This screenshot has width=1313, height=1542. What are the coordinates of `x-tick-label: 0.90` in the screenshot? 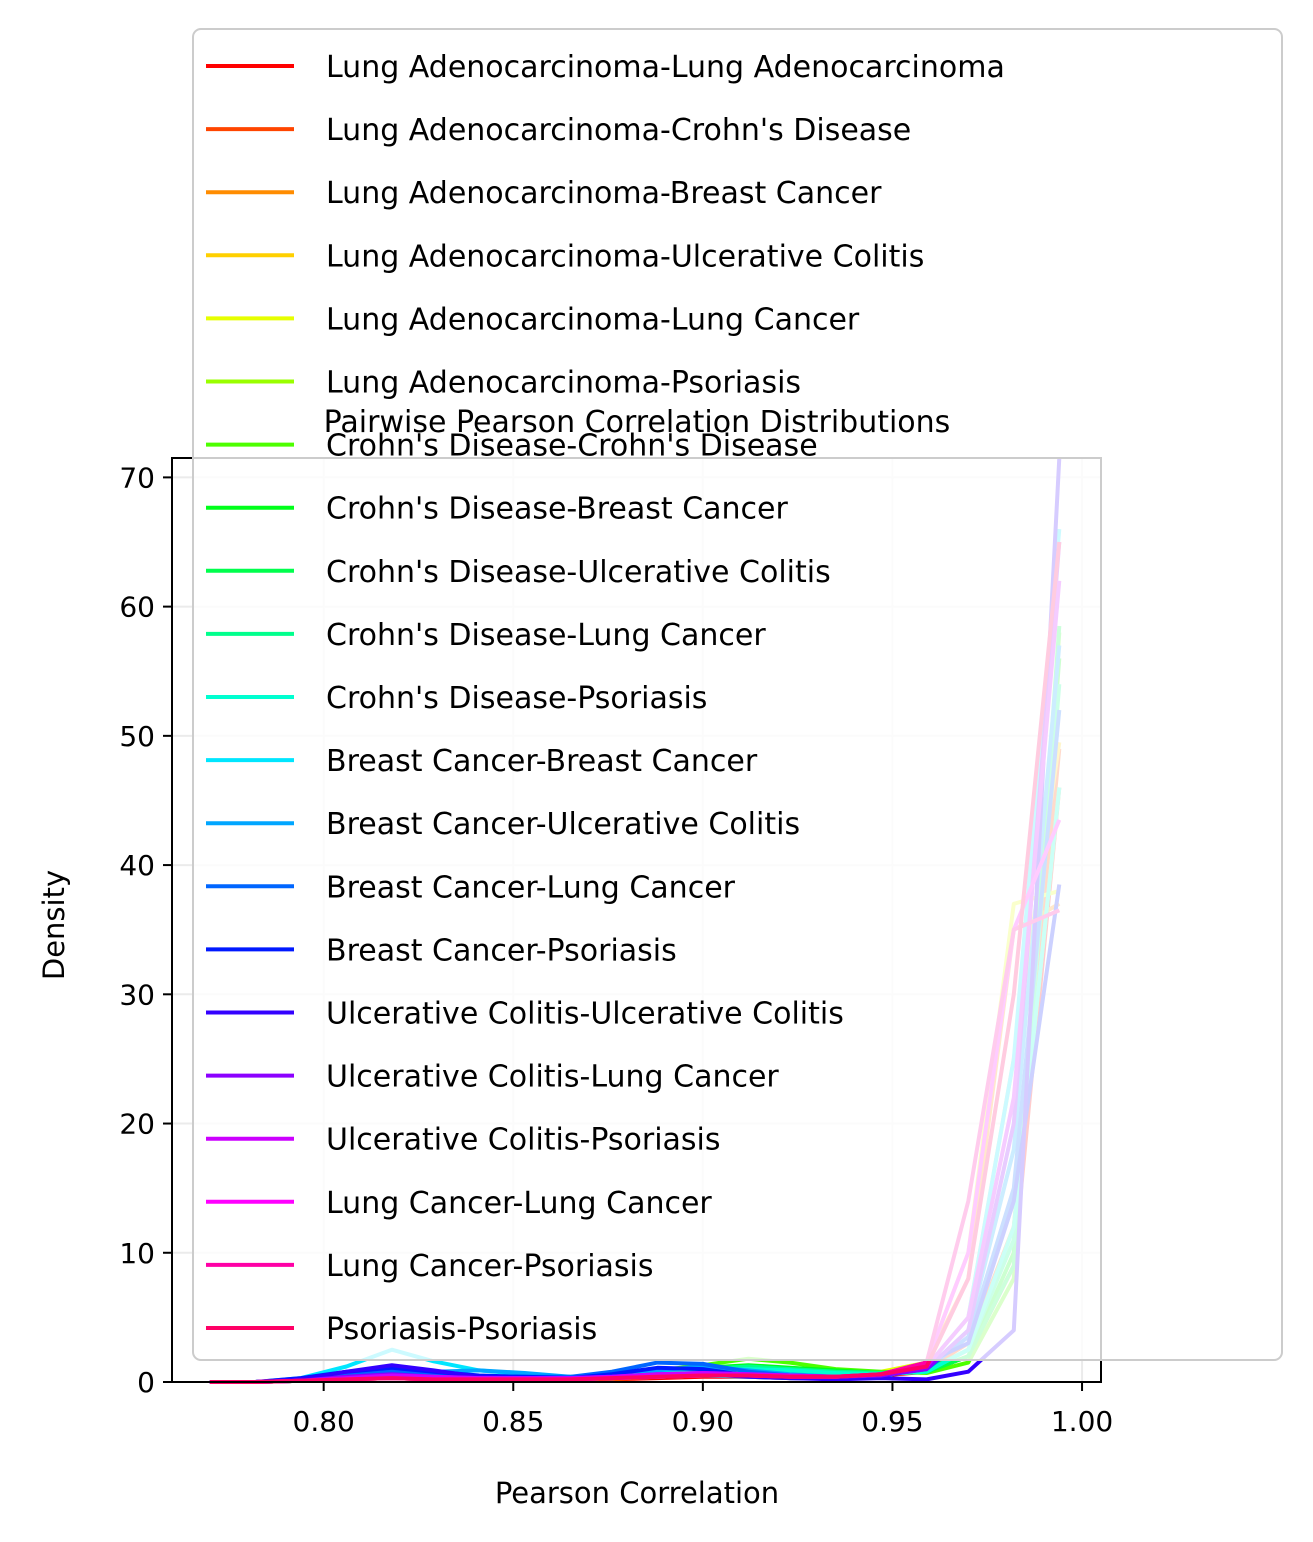 It's located at (703, 1421).